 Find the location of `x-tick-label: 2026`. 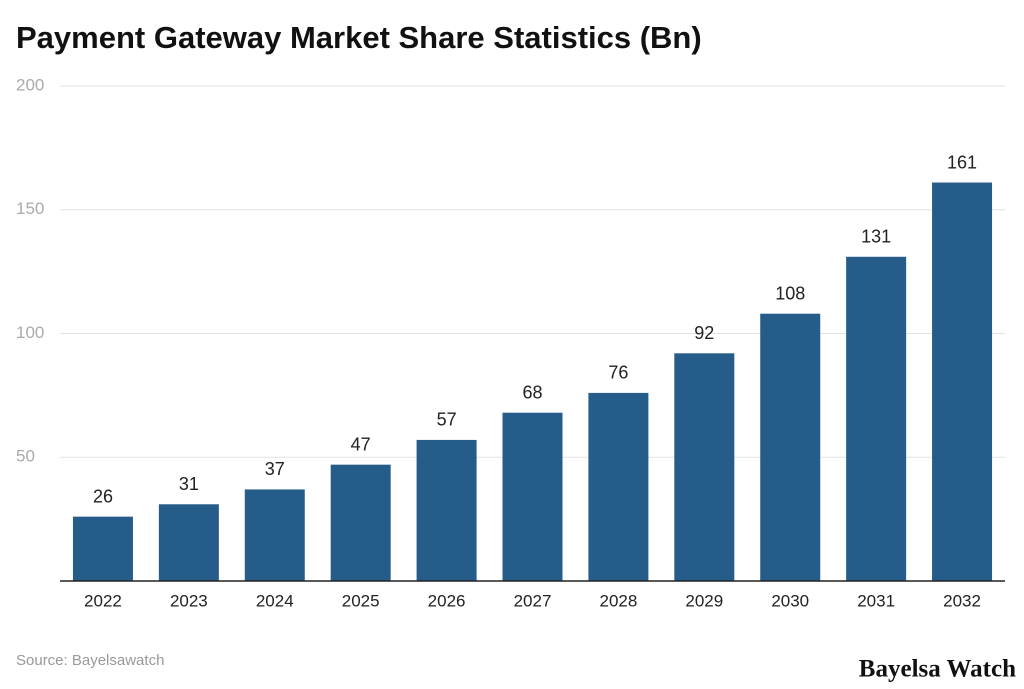

x-tick-label: 2026 is located at coordinates (447, 600).